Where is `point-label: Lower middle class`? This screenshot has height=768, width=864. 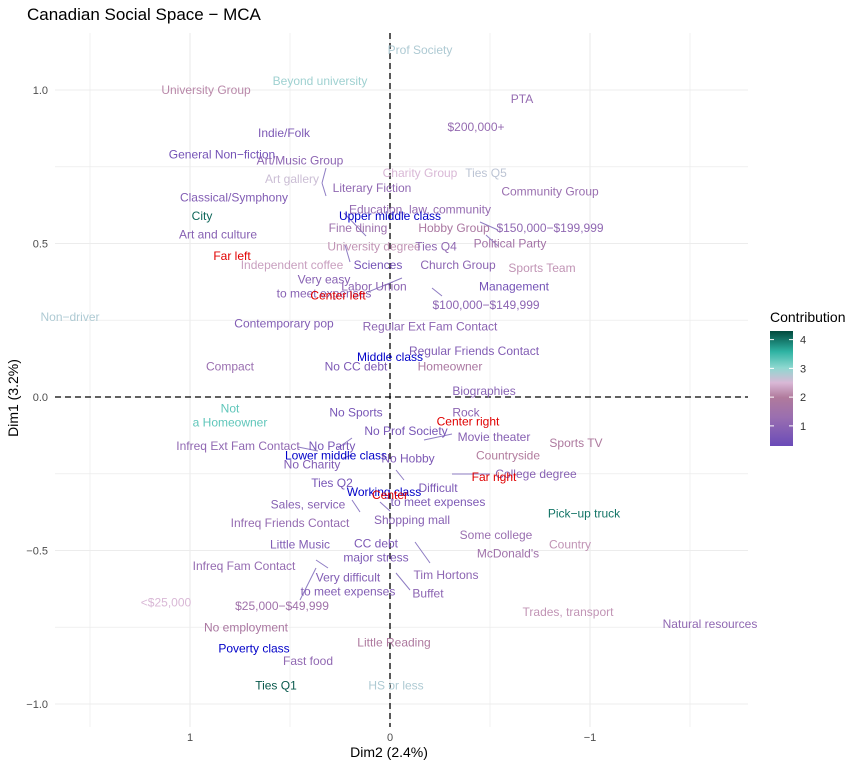
point-label: Lower middle class is located at coordinates (336, 455).